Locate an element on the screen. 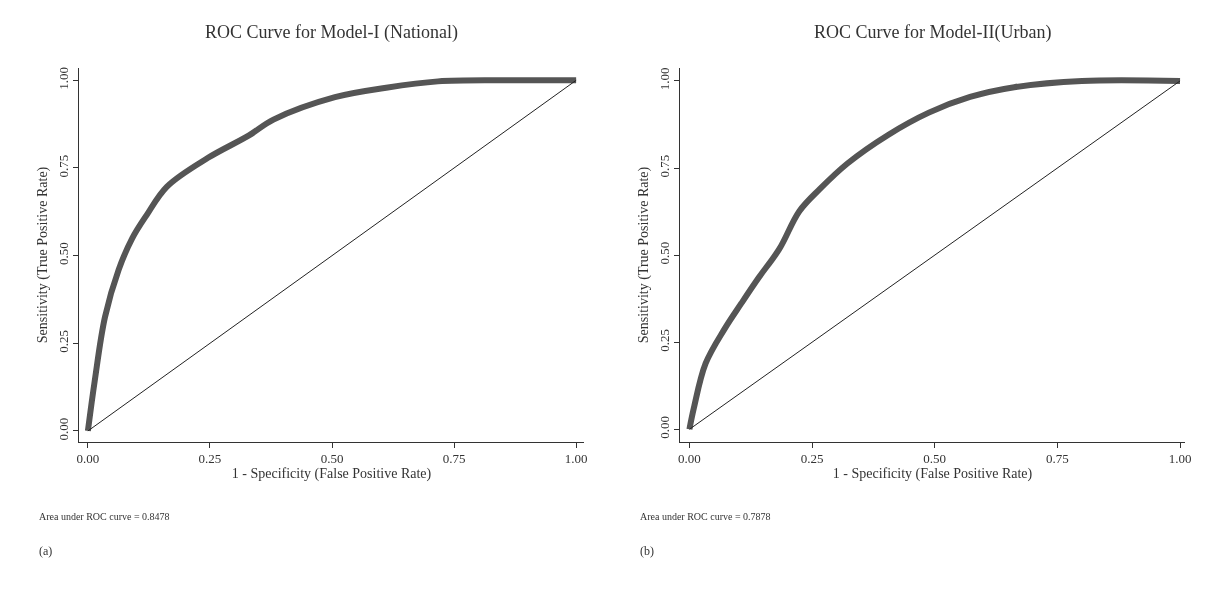  text: (a) is located at coordinates (46, 551).